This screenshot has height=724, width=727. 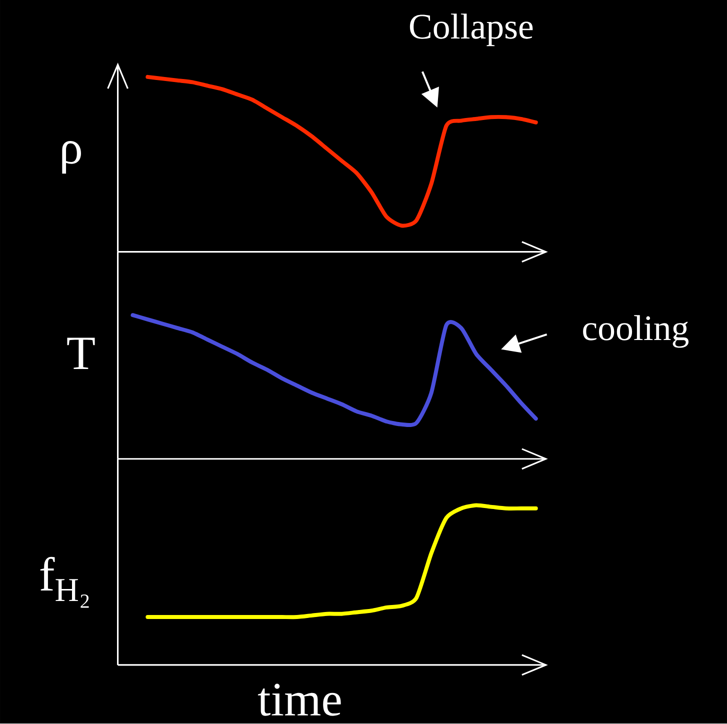 What do you see at coordinates (471, 30) in the screenshot?
I see `text: Collapse` at bounding box center [471, 30].